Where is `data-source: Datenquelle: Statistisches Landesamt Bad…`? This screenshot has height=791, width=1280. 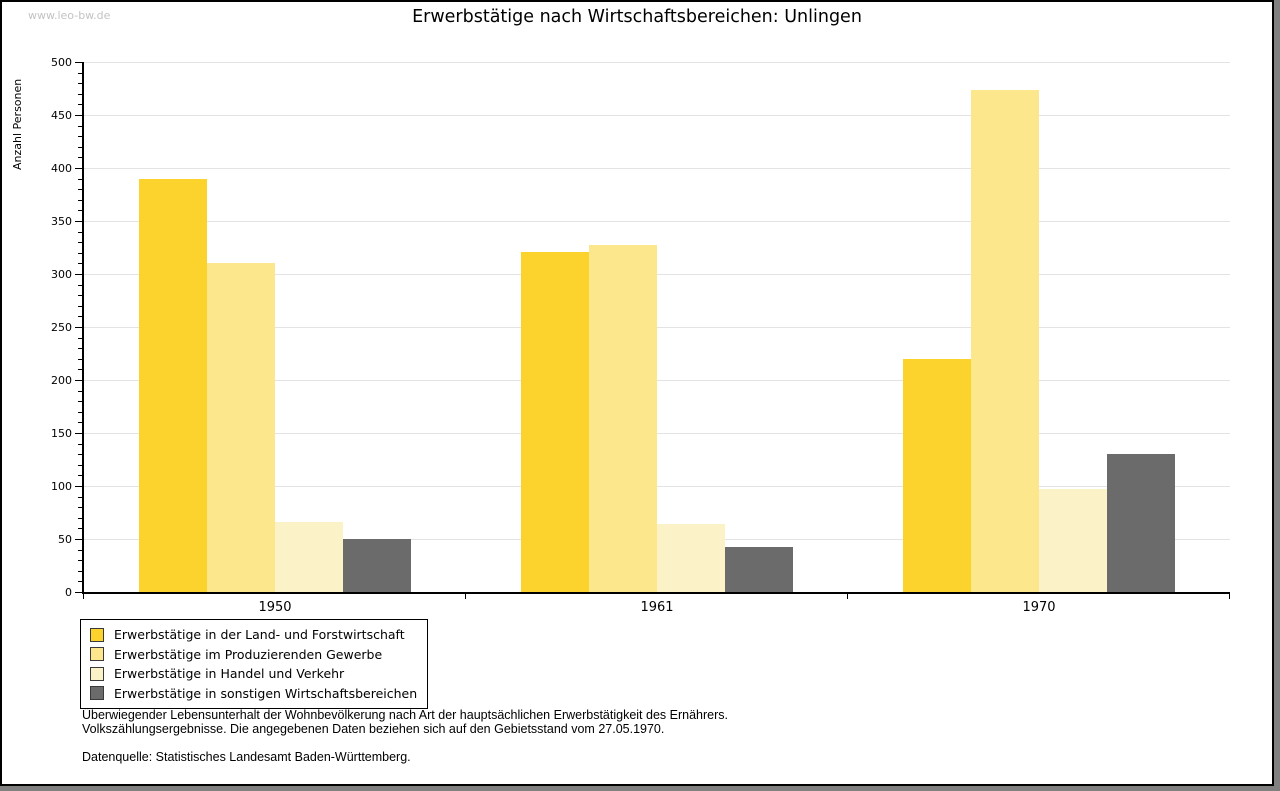
data-source: Datenquelle: Statistisches Landesamt Bad… is located at coordinates (246, 757).